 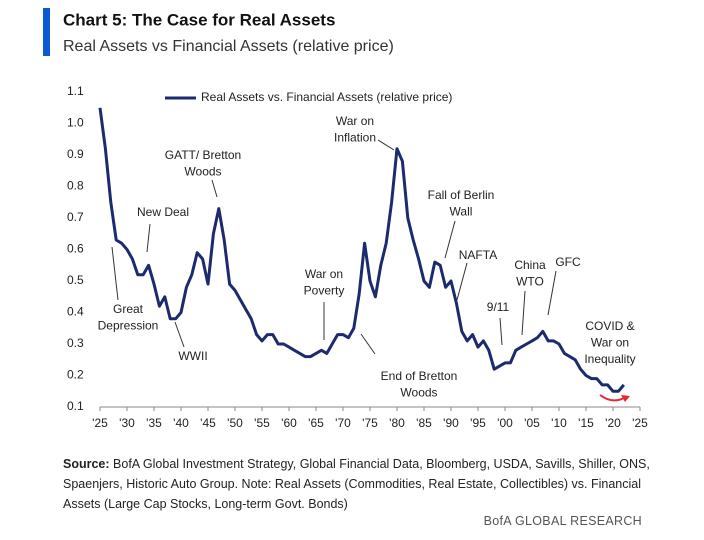 What do you see at coordinates (559, 423) in the screenshot?
I see `x-tick-label: '10` at bounding box center [559, 423].